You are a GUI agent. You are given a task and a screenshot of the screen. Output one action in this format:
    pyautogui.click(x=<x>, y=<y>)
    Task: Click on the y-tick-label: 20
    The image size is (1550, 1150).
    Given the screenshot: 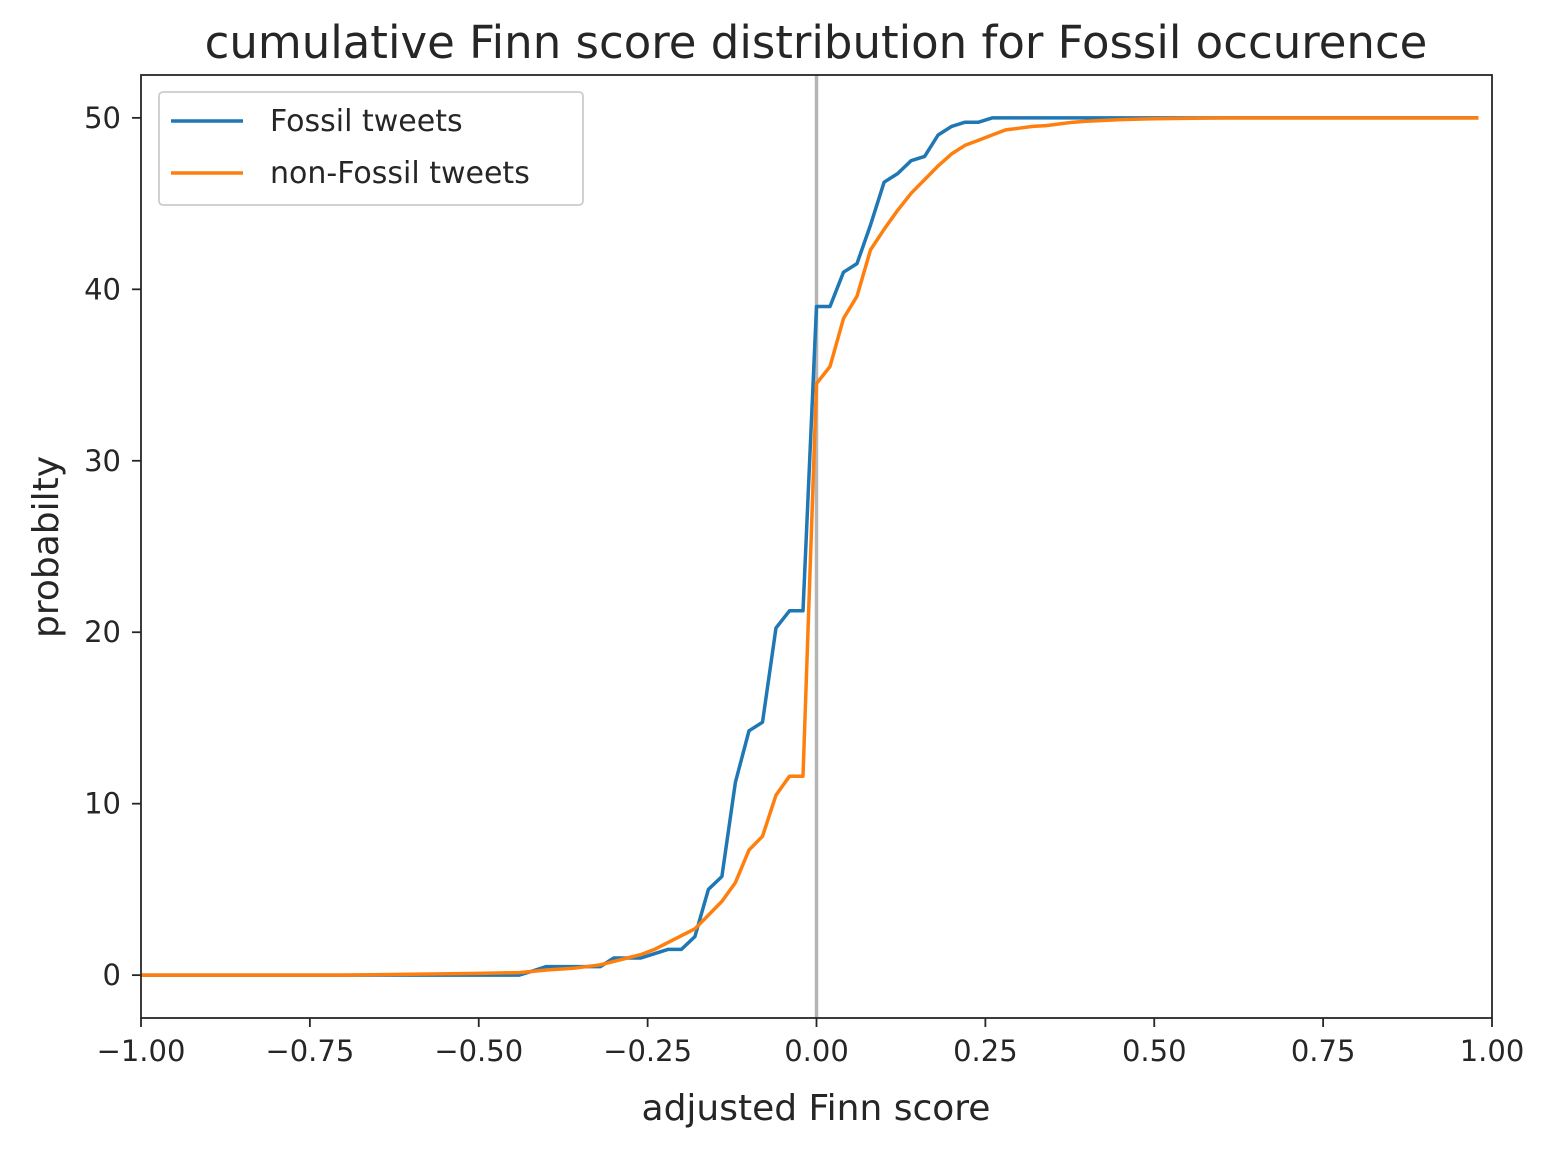 What is the action you would take?
    pyautogui.click(x=102, y=632)
    